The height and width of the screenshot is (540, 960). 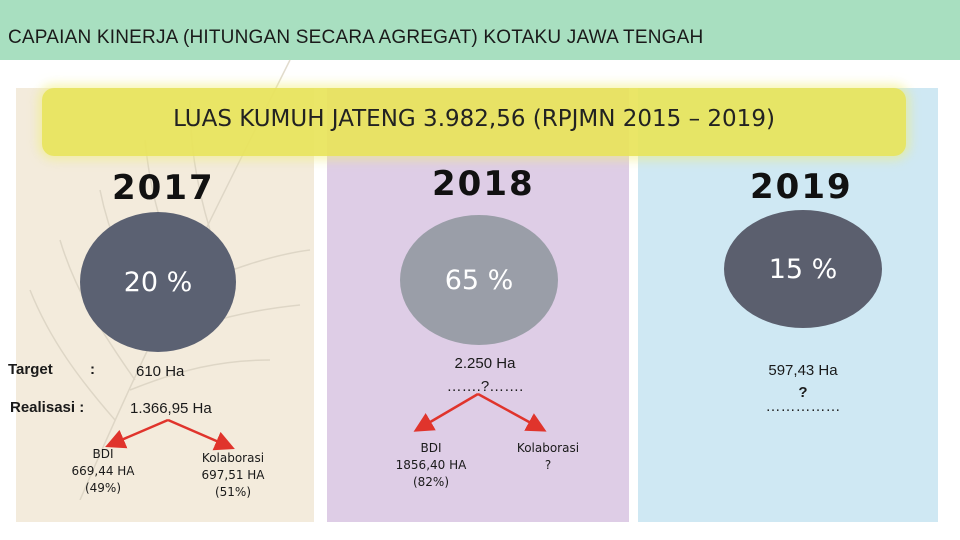 What do you see at coordinates (431, 482) in the screenshot?
I see `bdi-2018-share: (82%)` at bounding box center [431, 482].